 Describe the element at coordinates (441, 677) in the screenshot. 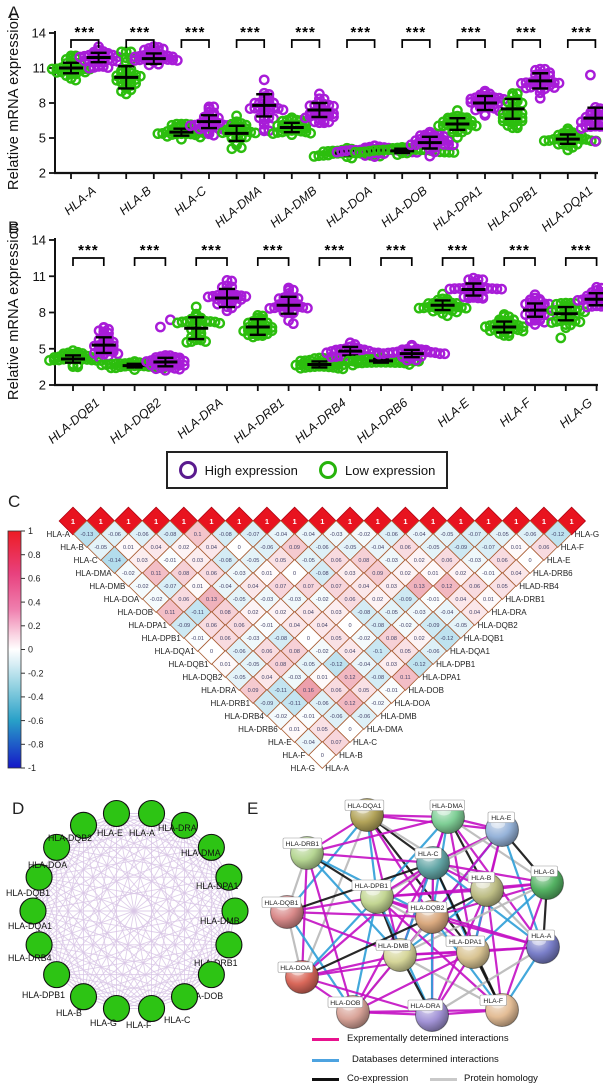

I see `svg-text: HLA-DPA1` at that location.